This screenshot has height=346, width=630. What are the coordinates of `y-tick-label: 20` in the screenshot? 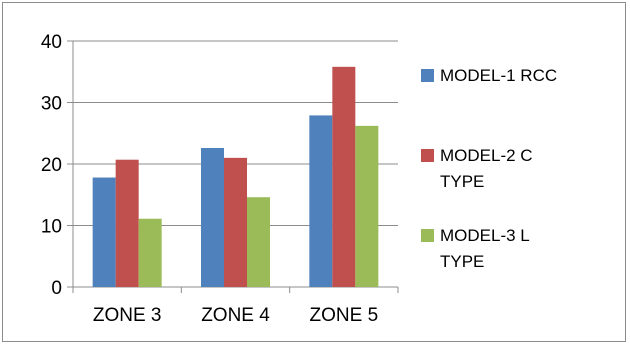 It's located at (51, 165).